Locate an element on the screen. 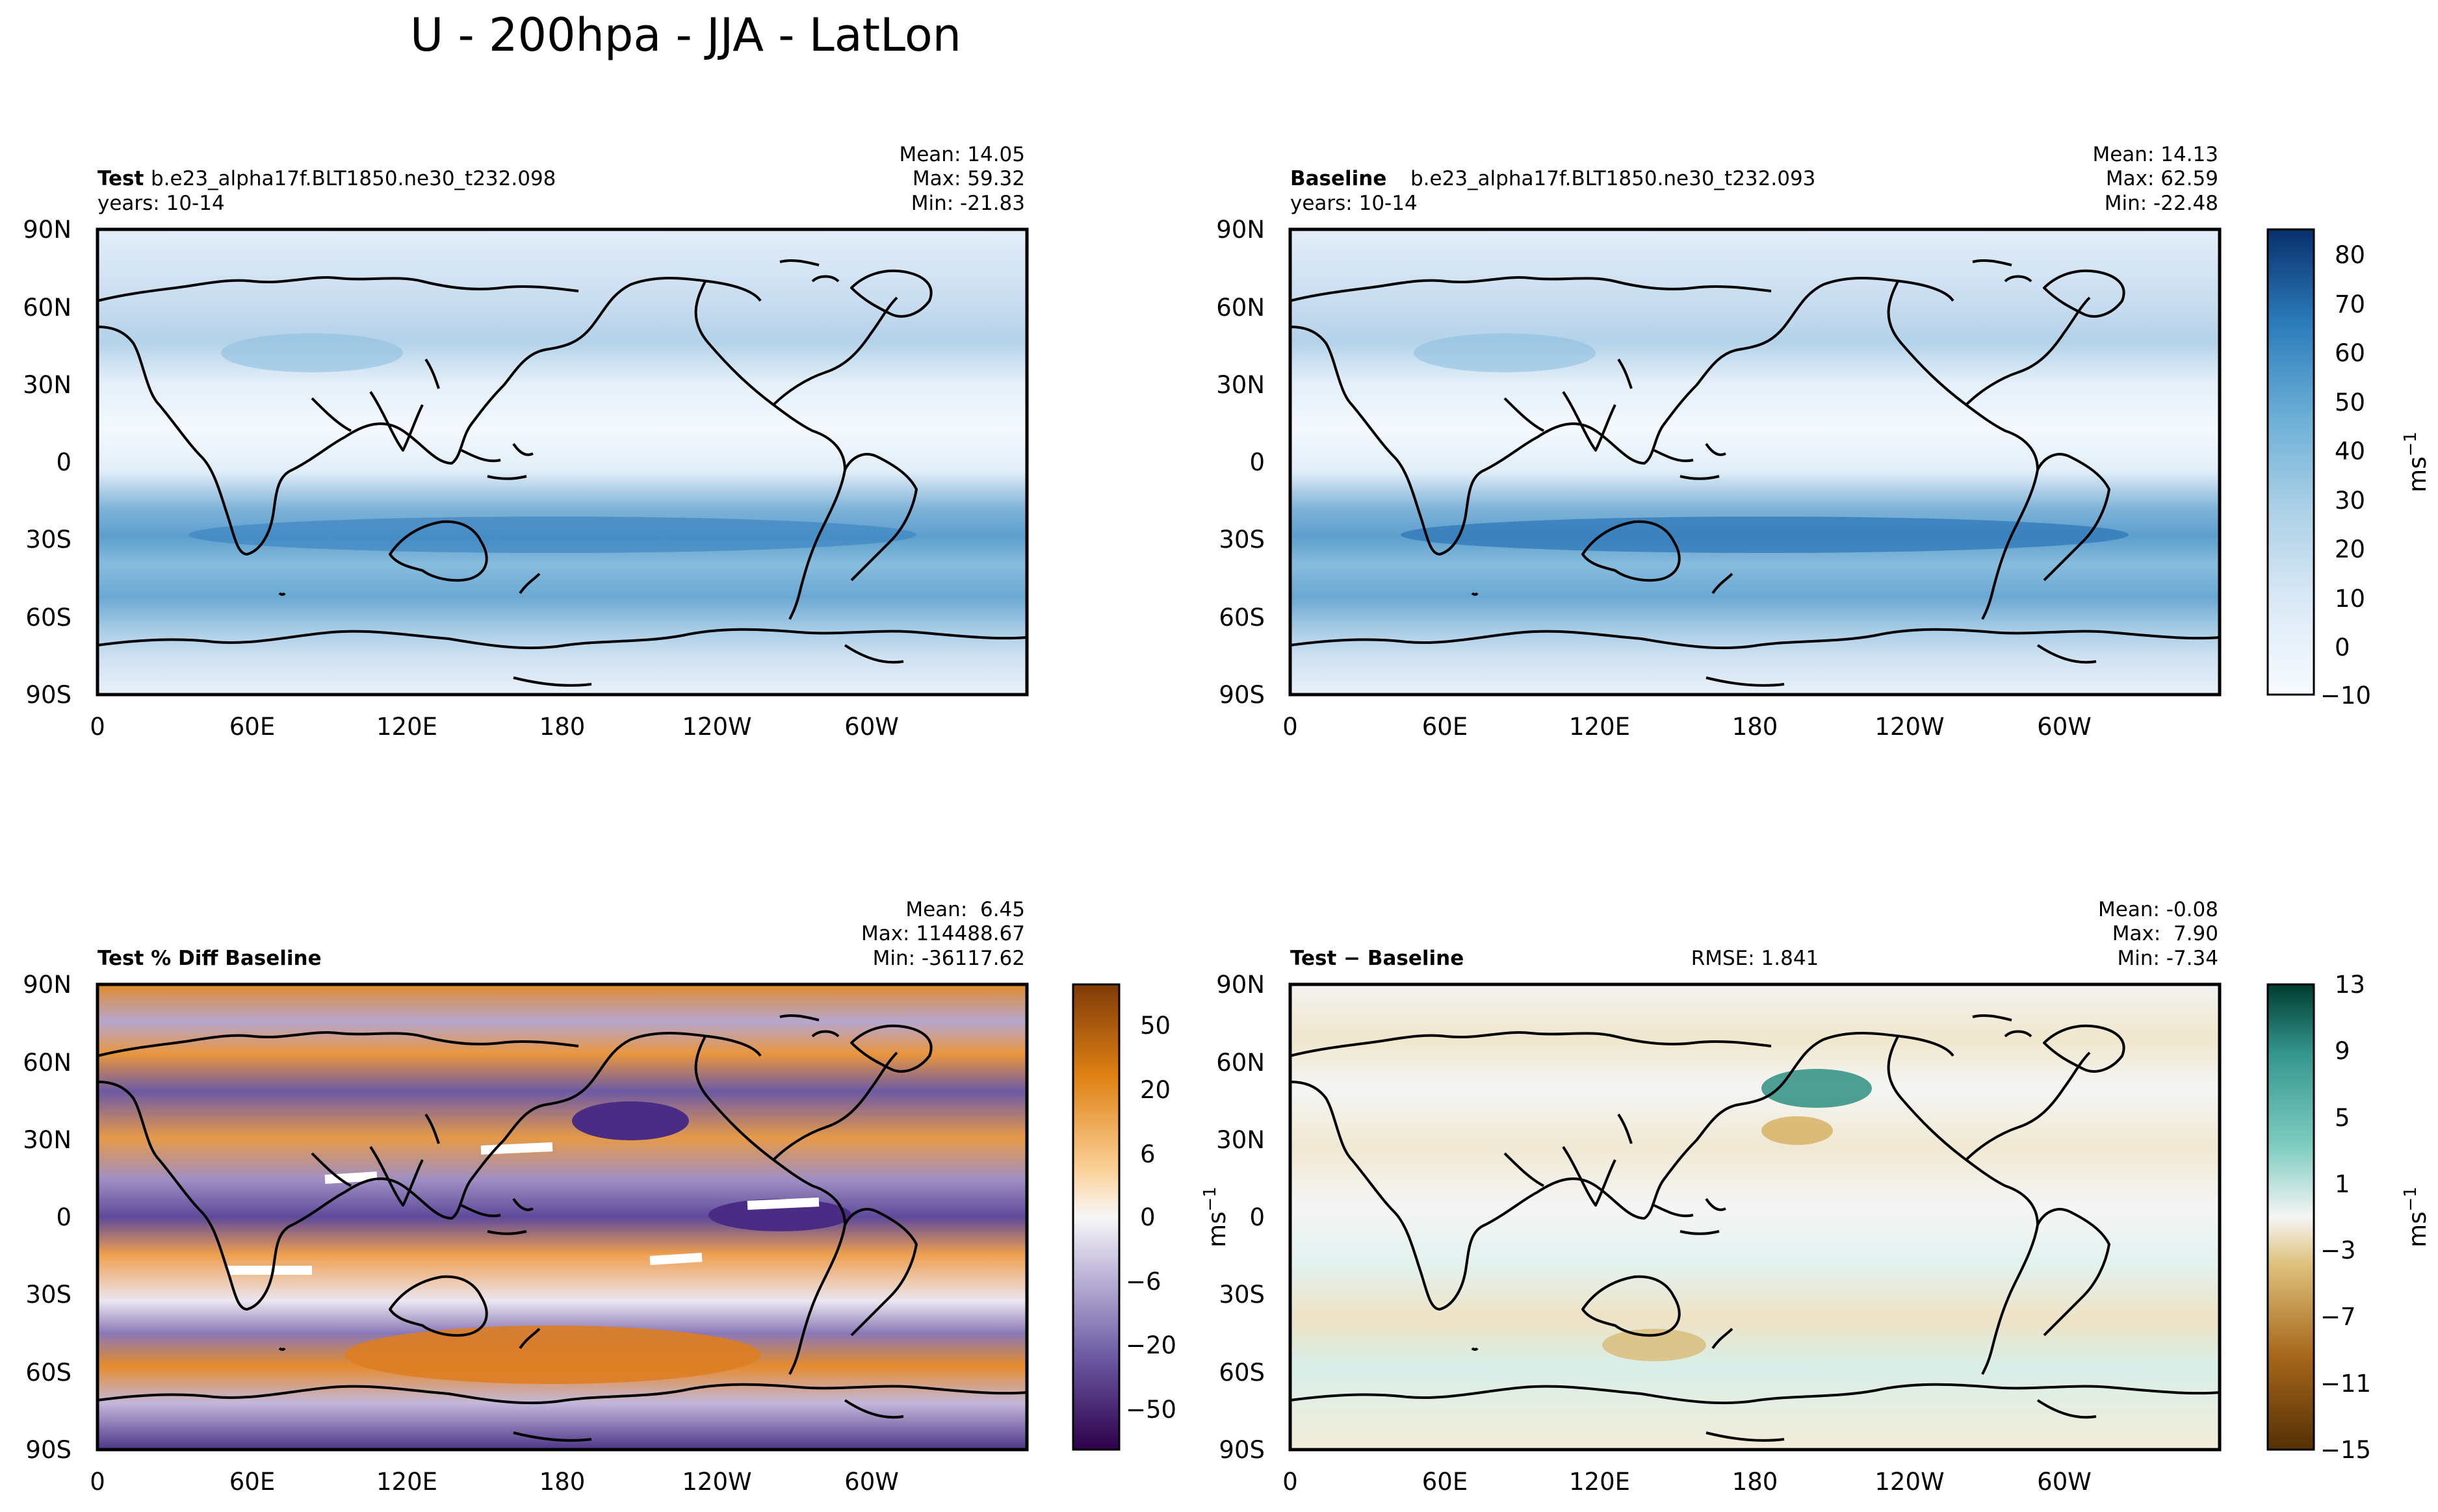  brbg-cb-tick-6: −11 is located at coordinates (2345, 1384).